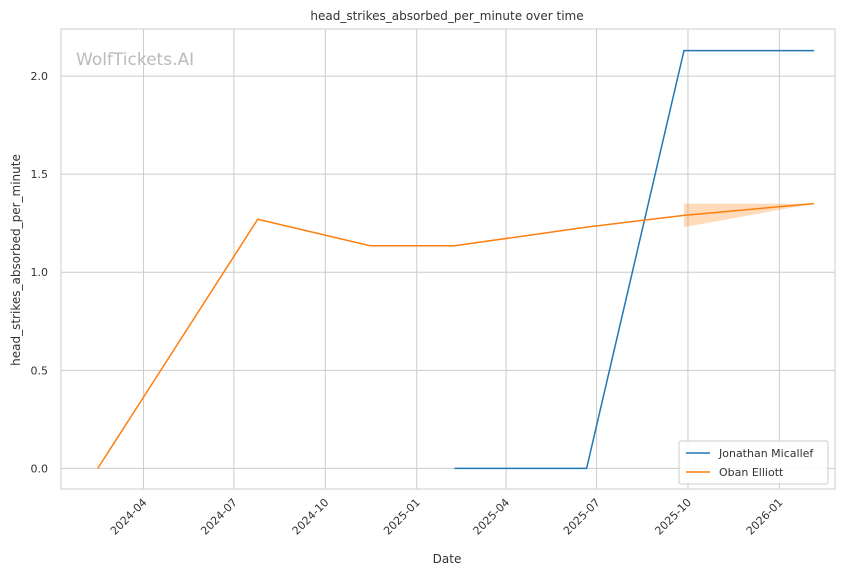  Describe the element at coordinates (40, 76) in the screenshot. I see `y-tick-label: 2.0` at that location.